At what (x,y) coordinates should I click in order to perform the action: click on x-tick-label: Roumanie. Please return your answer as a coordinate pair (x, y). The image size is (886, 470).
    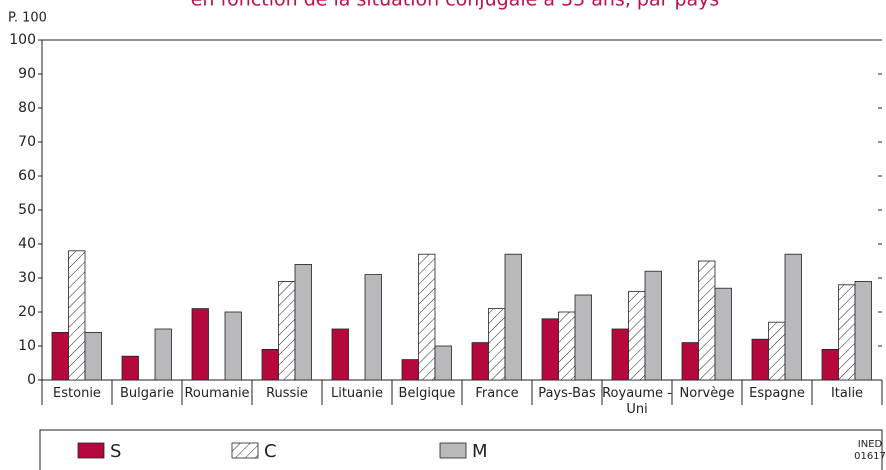
    Looking at the image, I should click on (217, 393).